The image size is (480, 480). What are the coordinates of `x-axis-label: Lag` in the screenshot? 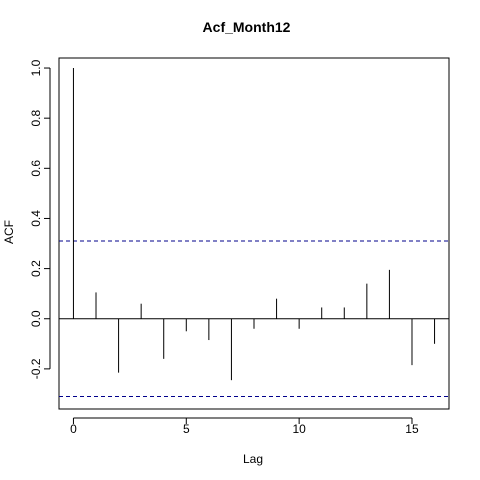 It's located at (253, 459).